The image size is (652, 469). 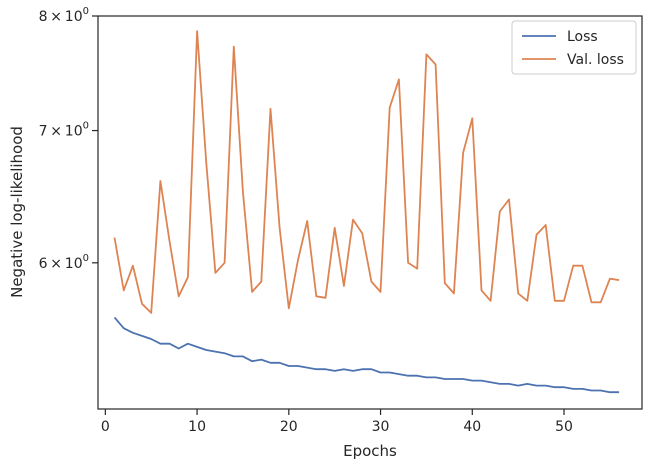 I want to click on legend-box, so click(x=574, y=47).